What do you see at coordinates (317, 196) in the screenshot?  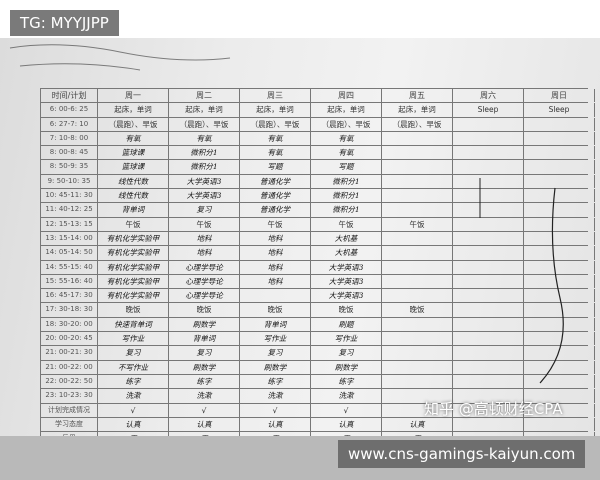 I see `table-row: 10: 45-11: 30 线性代数 大学英语3 普通化学 微积分1` at bounding box center [317, 196].